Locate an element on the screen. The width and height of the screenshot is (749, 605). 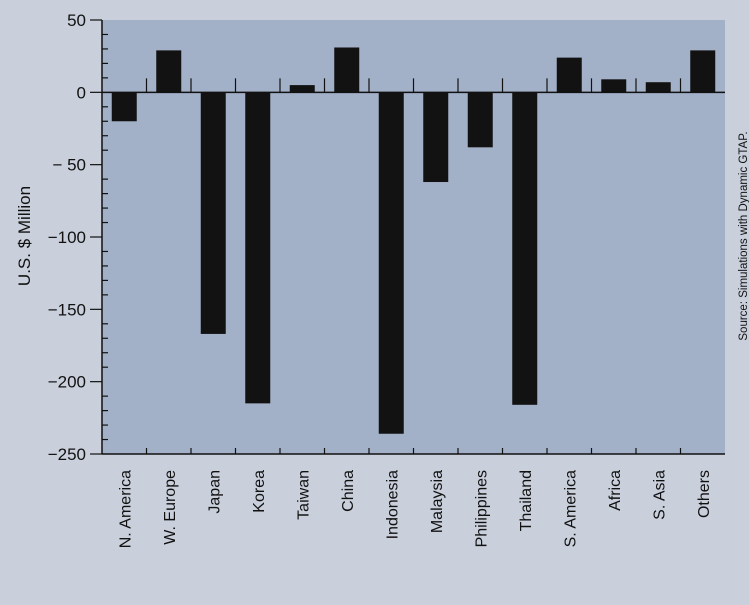
category-label: Korea is located at coordinates (259, 491).